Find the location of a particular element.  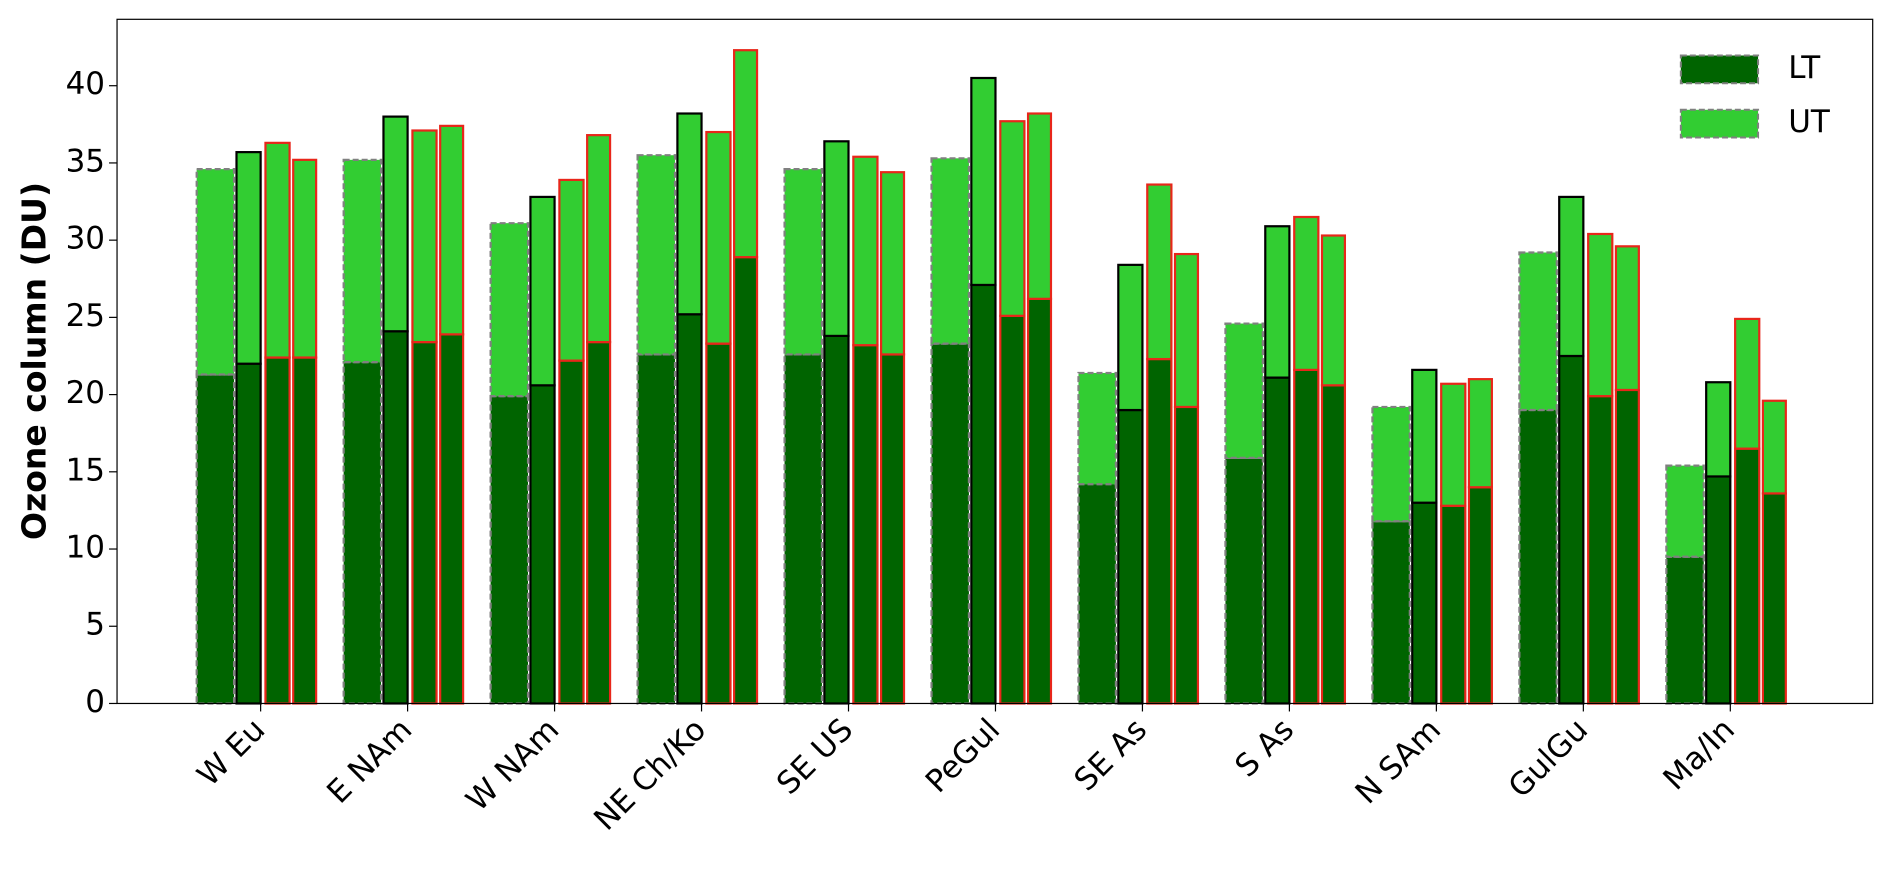

x-tick-label: PeGul is located at coordinates (963, 756).